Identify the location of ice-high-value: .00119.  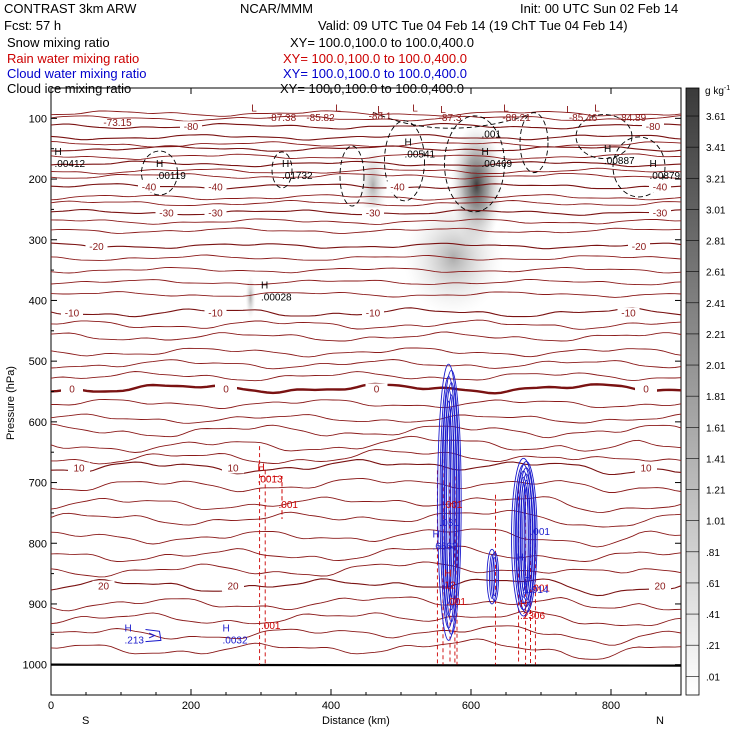
(171, 176).